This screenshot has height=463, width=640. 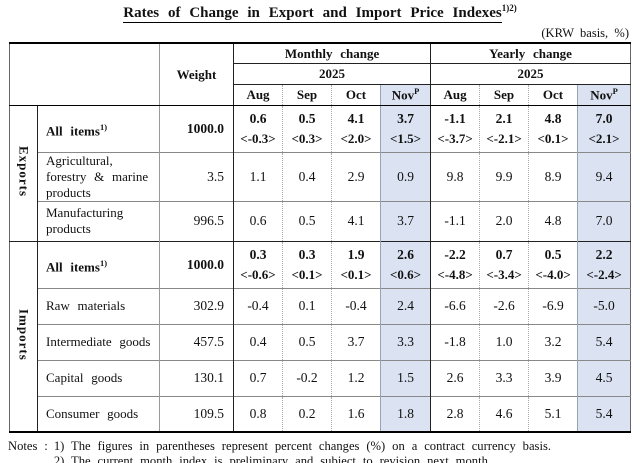 What do you see at coordinates (98, 176) in the screenshot?
I see `row-label: Agricultural, forestry & marine products` at bounding box center [98, 176].